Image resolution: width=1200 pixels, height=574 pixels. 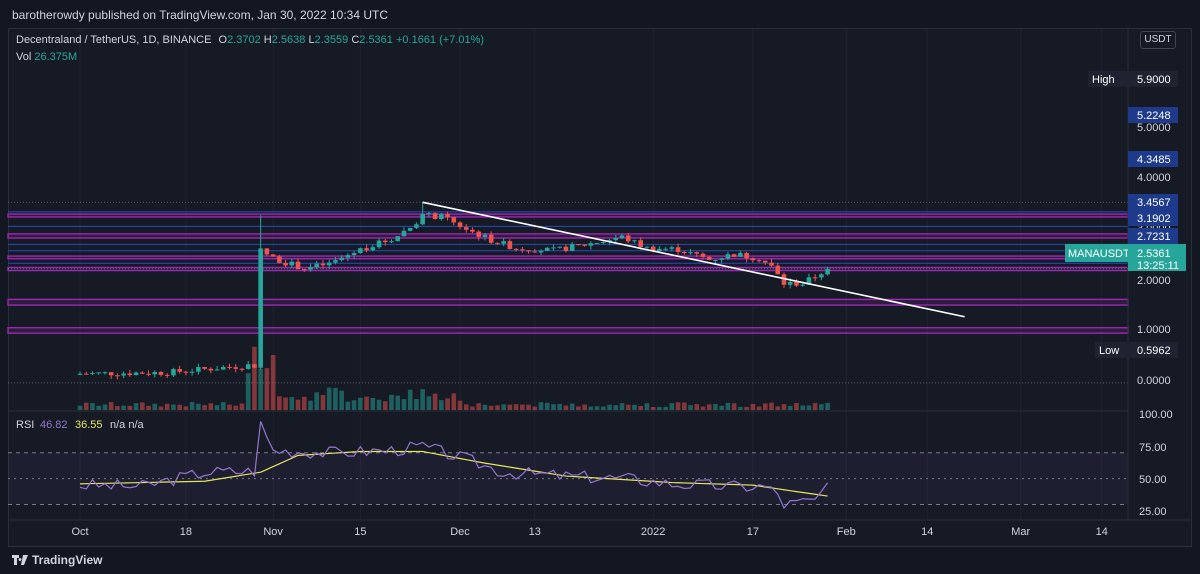 I want to click on last-price-tag, so click(x=1157, y=257).